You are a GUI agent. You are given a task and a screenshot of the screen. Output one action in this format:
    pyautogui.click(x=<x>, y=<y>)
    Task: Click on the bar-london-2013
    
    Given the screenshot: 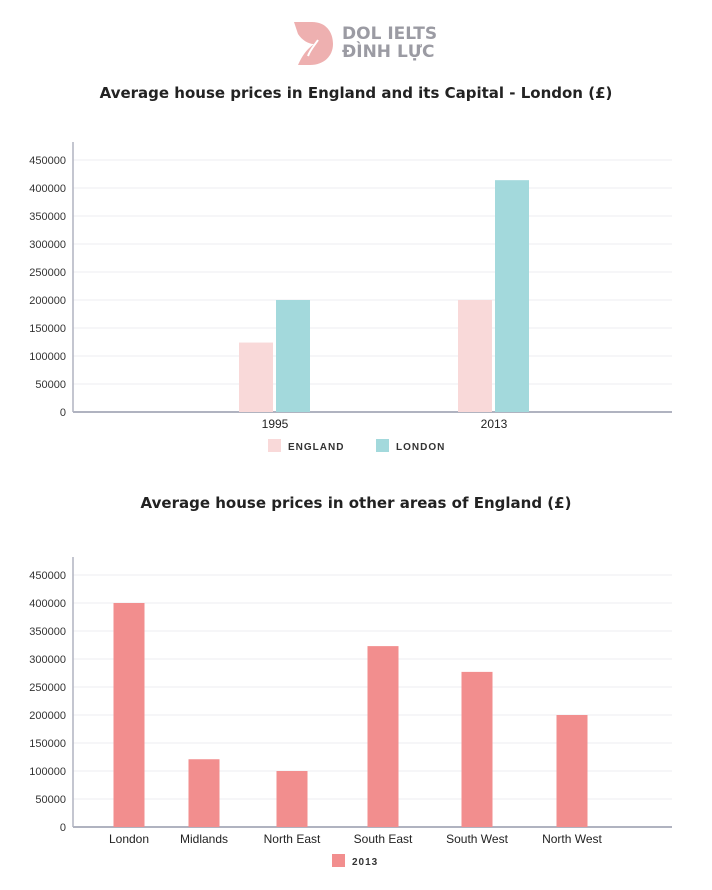 What is the action you would take?
    pyautogui.click(x=512, y=296)
    